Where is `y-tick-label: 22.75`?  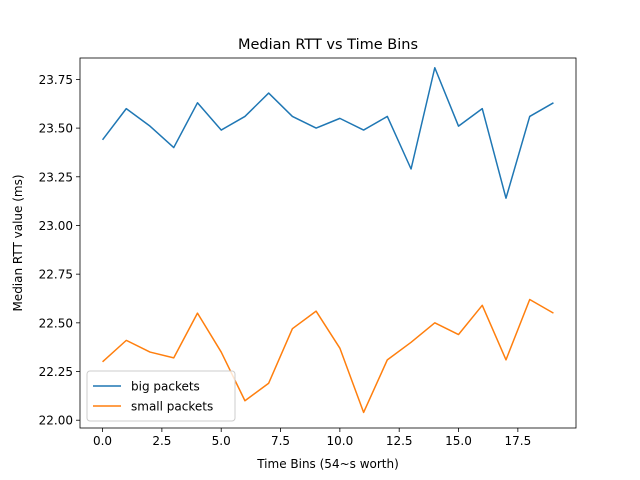 y-tick-label: 22.75 is located at coordinates (56, 275).